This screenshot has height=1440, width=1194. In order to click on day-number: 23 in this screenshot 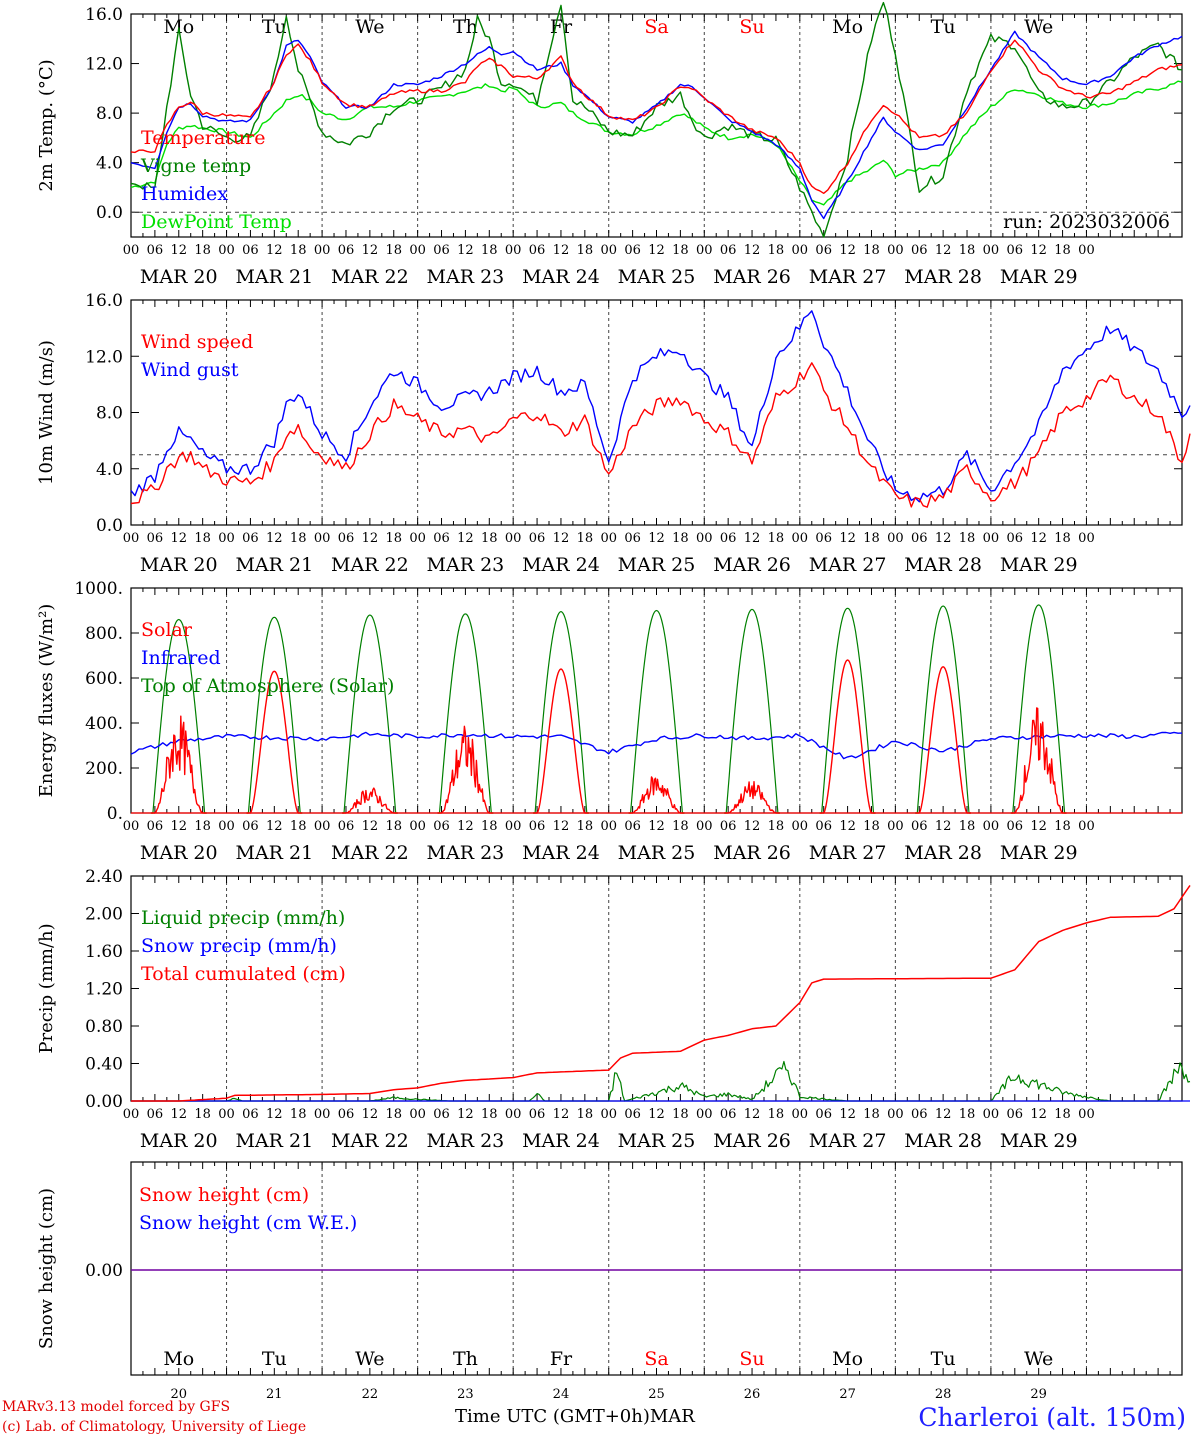, I will do `click(465, 1394)`.